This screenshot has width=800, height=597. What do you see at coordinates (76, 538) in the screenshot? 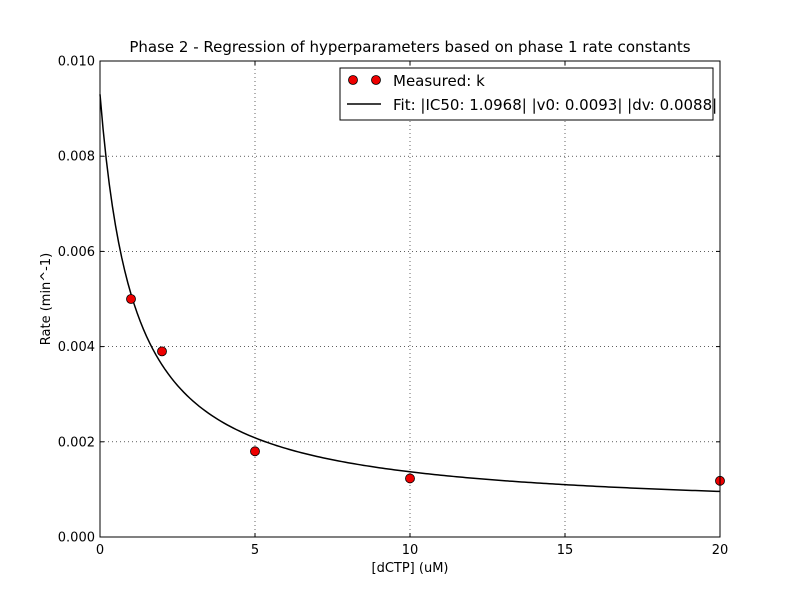
I see `y-tick-label: 0.000` at bounding box center [76, 538].